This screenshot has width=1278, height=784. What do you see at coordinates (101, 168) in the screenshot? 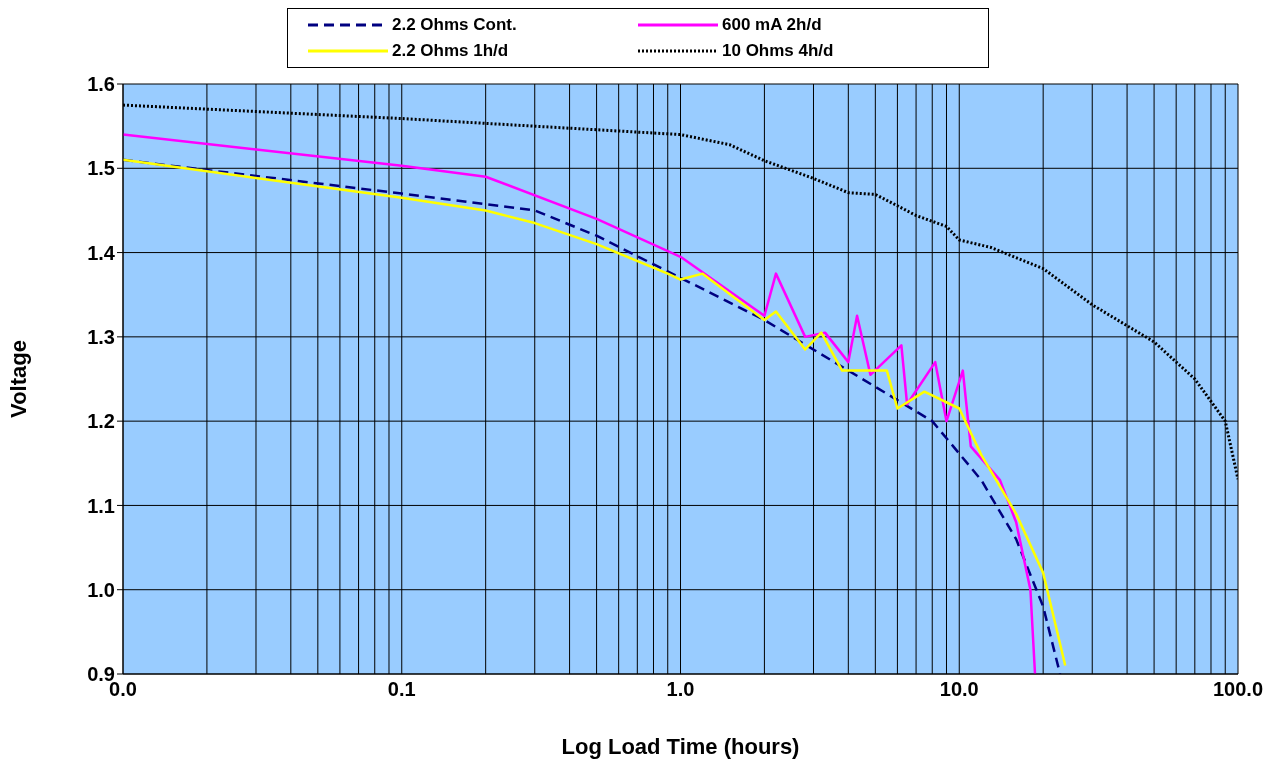
I see `y-tick-label: 1.5` at bounding box center [101, 168].